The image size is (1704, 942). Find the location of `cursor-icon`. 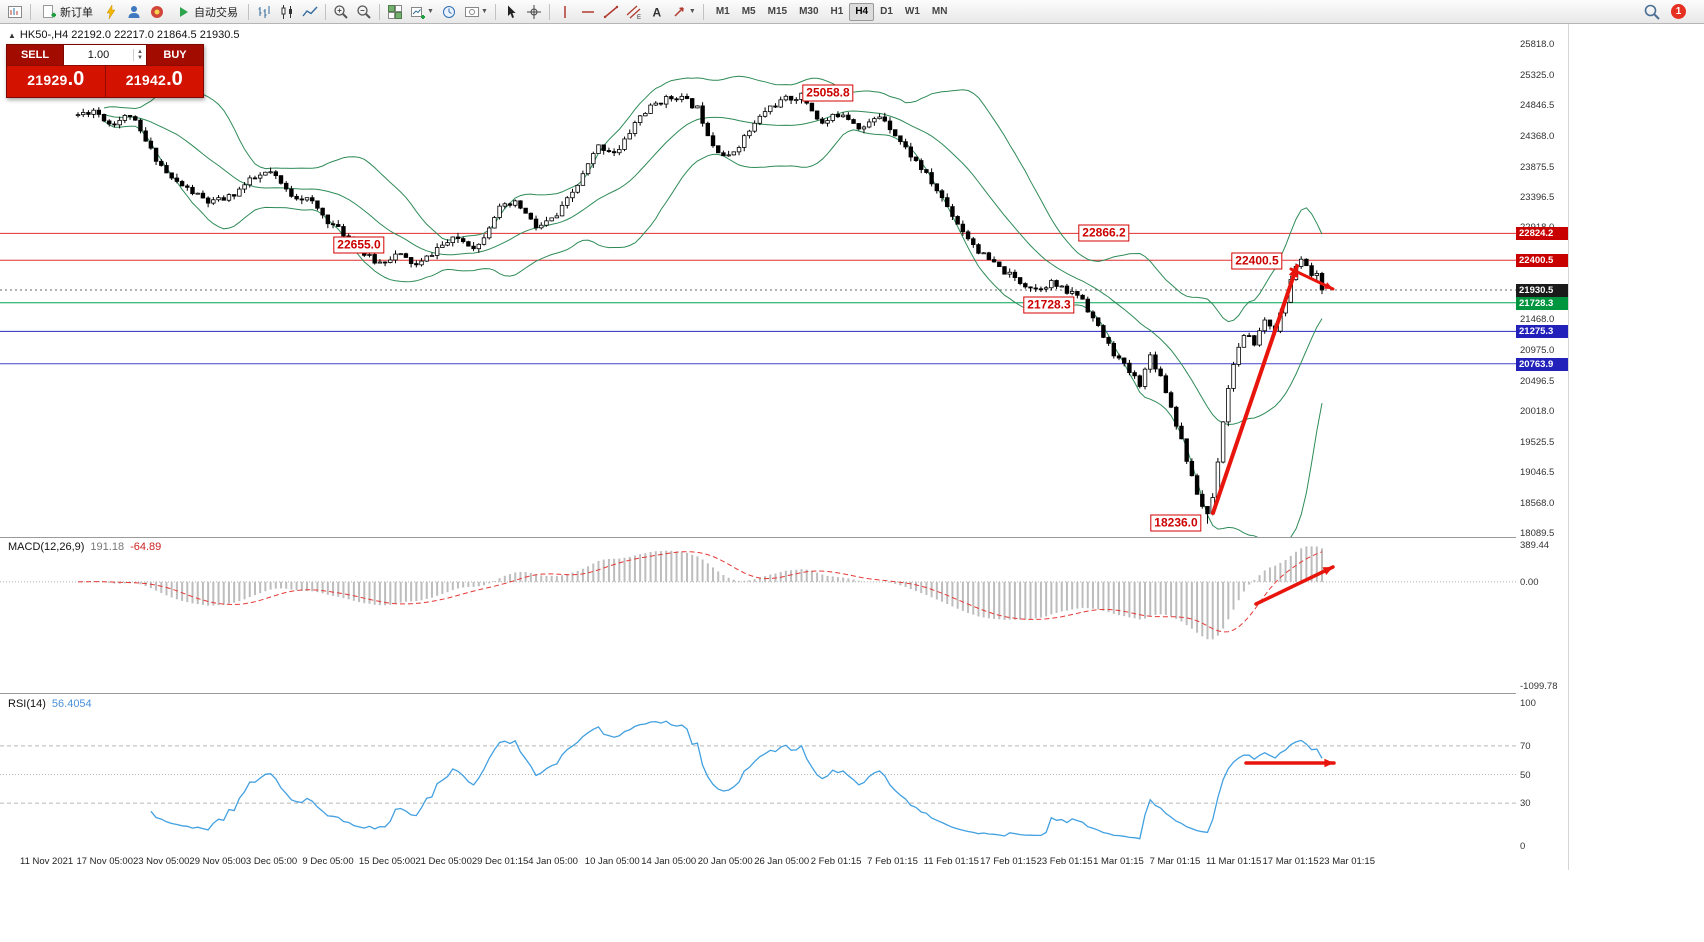

cursor-icon is located at coordinates (511, 11).